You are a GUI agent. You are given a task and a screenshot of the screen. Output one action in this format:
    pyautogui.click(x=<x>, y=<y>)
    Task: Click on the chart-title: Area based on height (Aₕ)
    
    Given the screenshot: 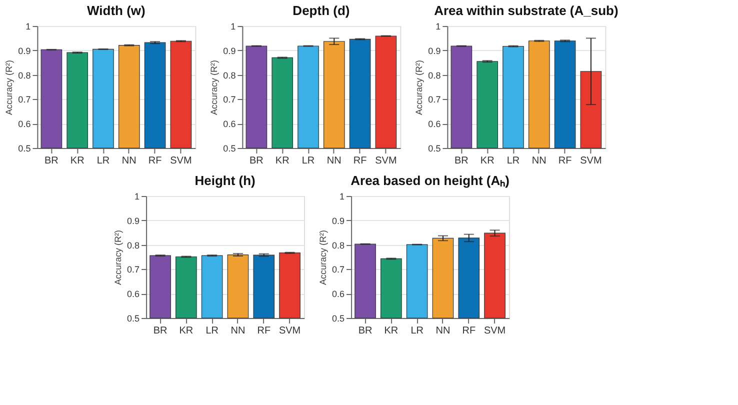 What is the action you would take?
    pyautogui.click(x=430, y=180)
    